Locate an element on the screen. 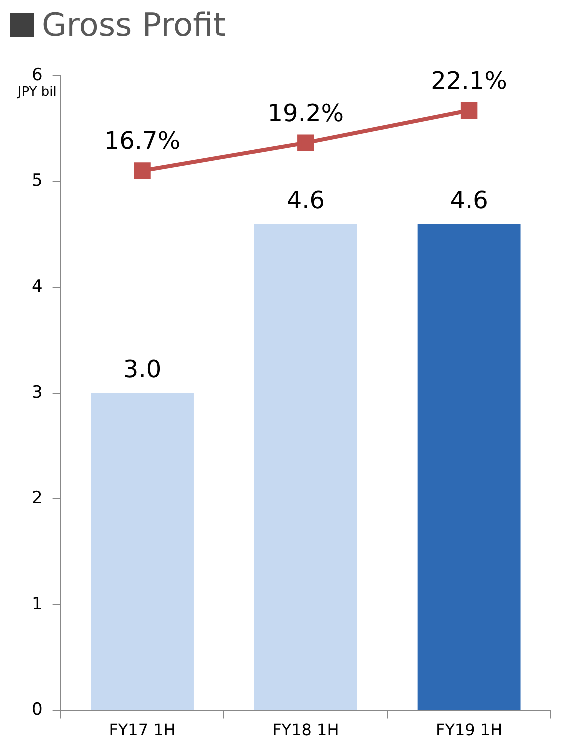  data-label: 19.2% is located at coordinates (306, 113).